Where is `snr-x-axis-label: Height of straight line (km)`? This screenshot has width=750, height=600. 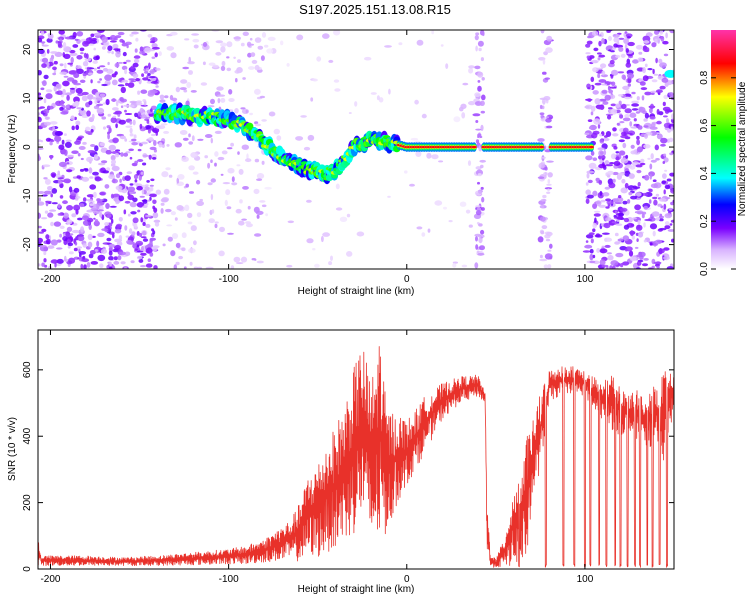
snr-x-axis-label: Height of straight line (km) is located at coordinates (356, 589).